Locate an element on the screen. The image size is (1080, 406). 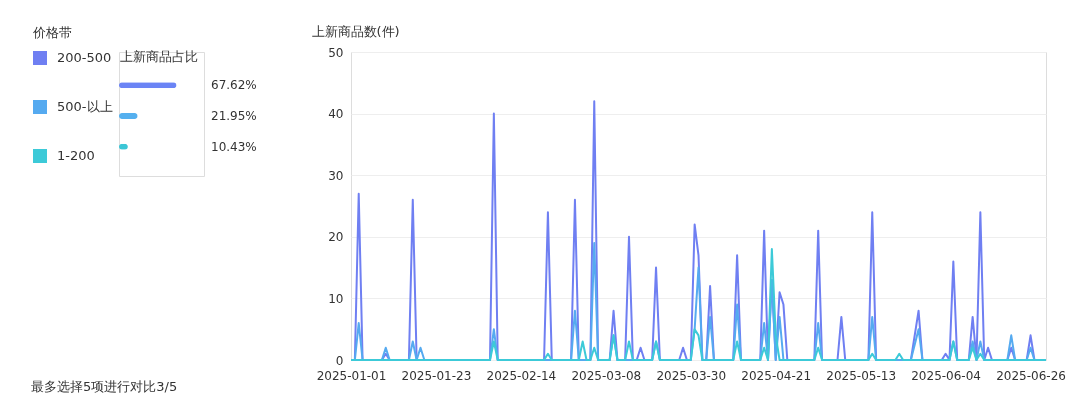
x-tick-label: 2025-06-26 is located at coordinates (1031, 375).